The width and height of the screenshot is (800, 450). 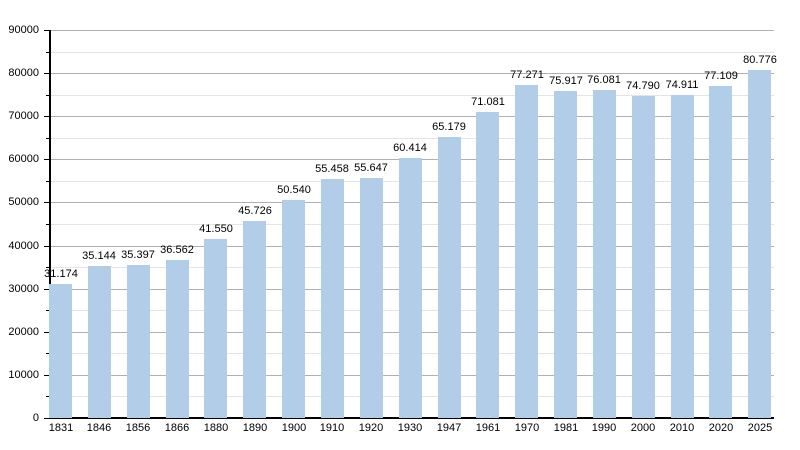 What do you see at coordinates (255, 428) in the screenshot?
I see `x-tick-label: 1890` at bounding box center [255, 428].